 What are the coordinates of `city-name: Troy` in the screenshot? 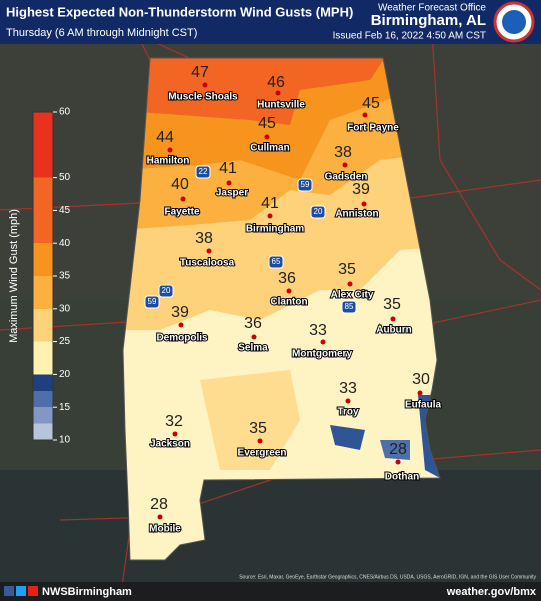 It's located at (348, 412).